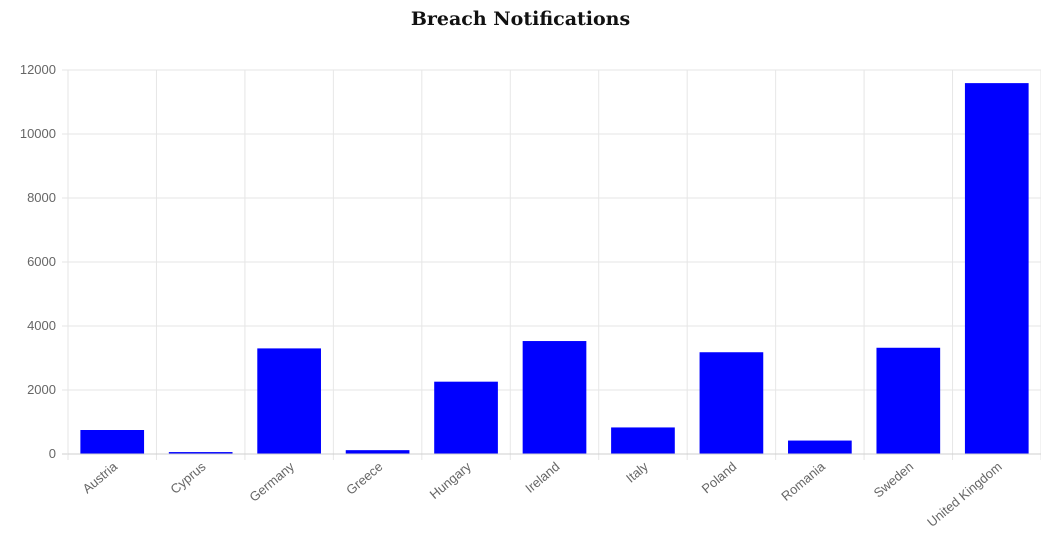 The height and width of the screenshot is (544, 1041). Describe the element at coordinates (38, 133) in the screenshot. I see `y-tick-label-10000: 10000` at that location.